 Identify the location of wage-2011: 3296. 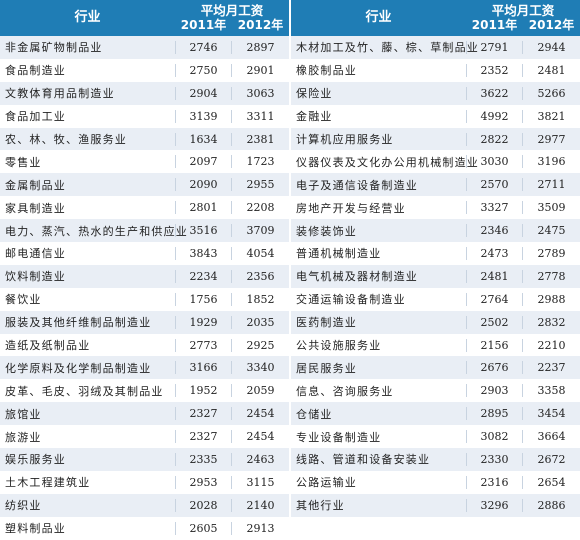
(494, 505).